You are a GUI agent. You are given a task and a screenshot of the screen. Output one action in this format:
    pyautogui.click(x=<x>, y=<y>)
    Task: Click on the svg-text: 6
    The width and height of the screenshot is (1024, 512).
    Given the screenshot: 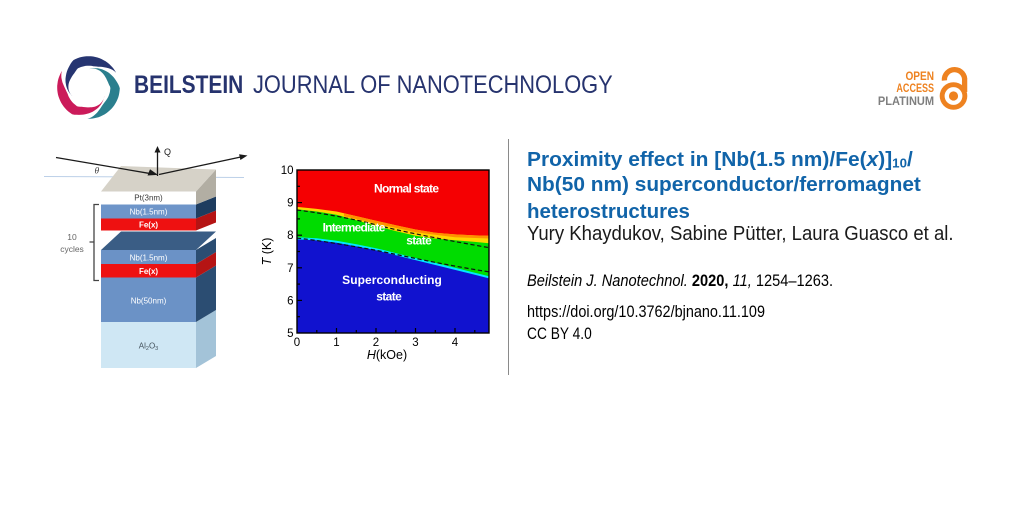 What is the action you would take?
    pyautogui.click(x=290, y=301)
    